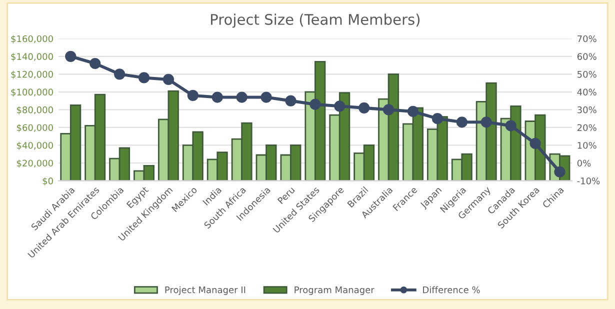  I want to click on chart-title: Project Size (Team Members), so click(315, 21).